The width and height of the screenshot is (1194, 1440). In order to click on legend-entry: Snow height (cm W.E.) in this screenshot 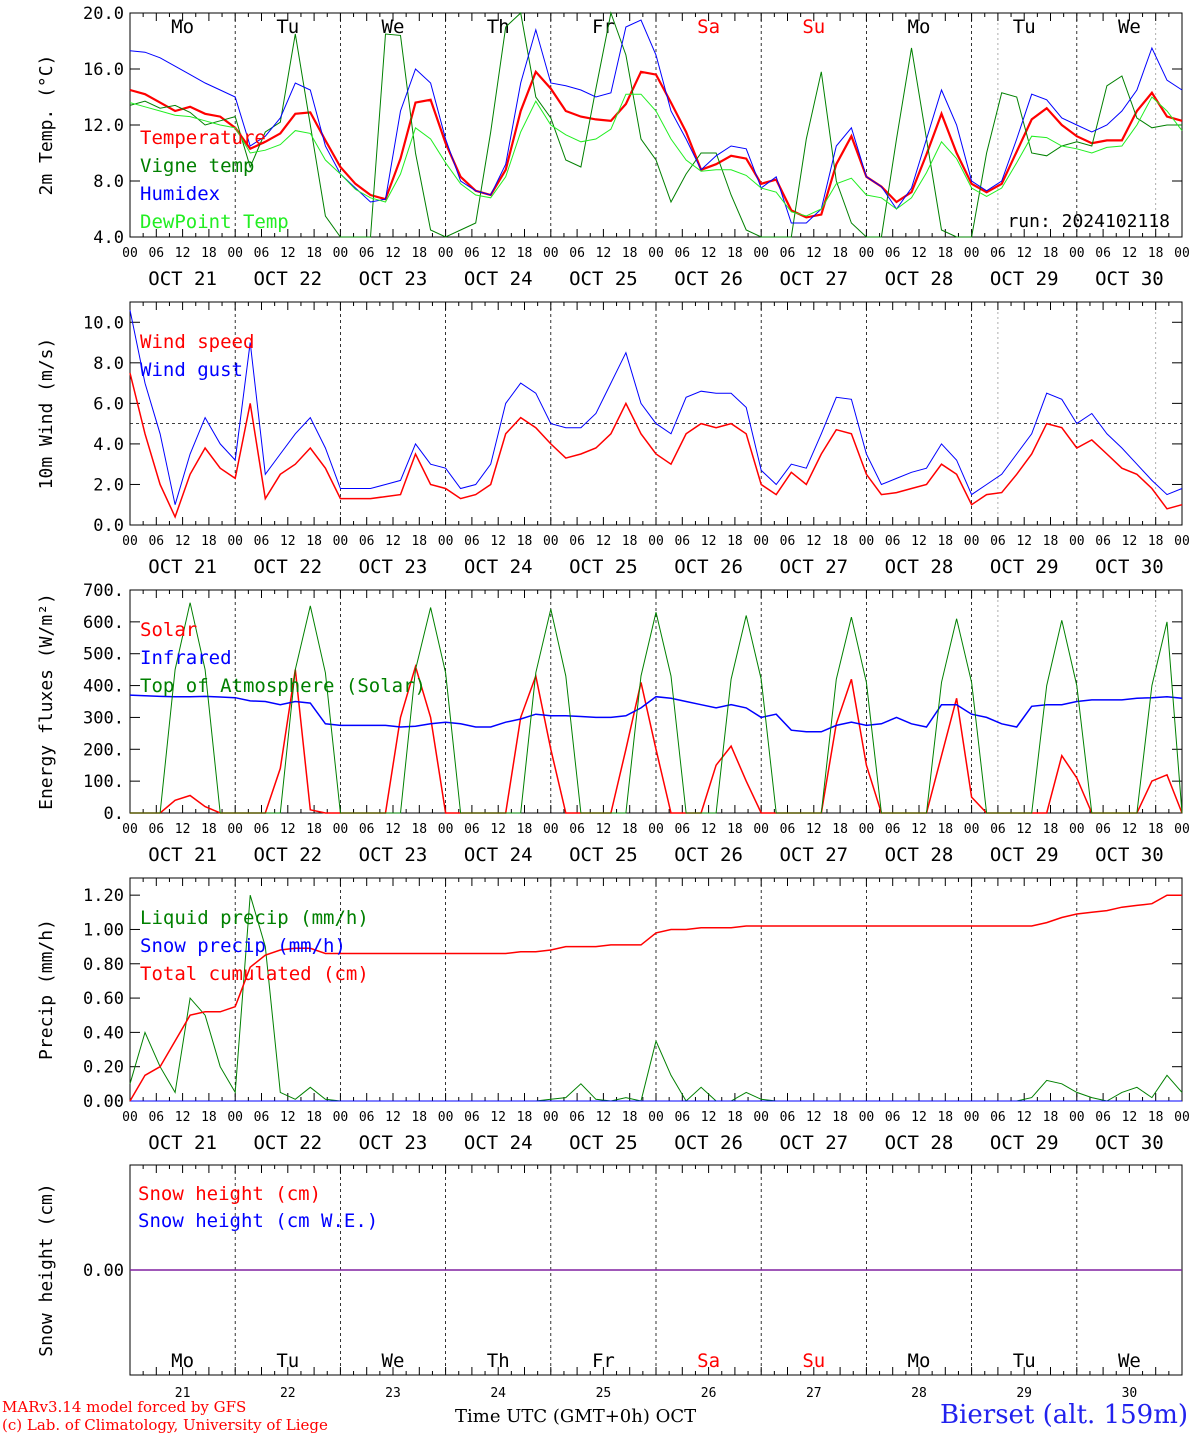, I will do `click(258, 1221)`.